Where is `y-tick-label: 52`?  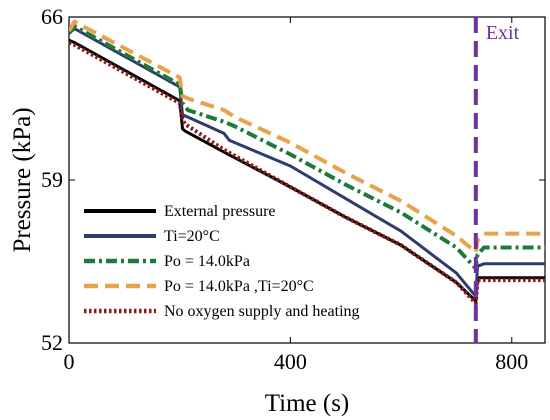 y-tick-label: 52 is located at coordinates (52, 342).